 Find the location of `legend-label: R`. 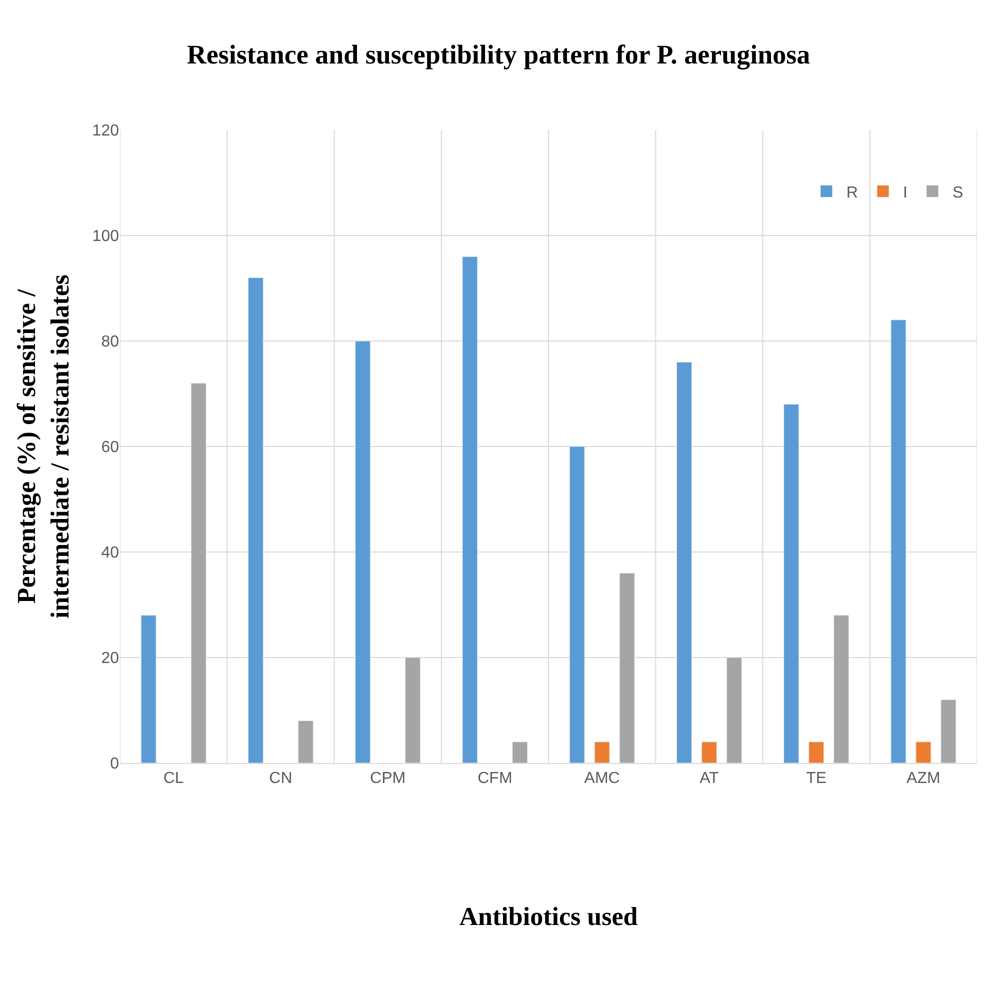

legend-label: R is located at coordinates (852, 193).